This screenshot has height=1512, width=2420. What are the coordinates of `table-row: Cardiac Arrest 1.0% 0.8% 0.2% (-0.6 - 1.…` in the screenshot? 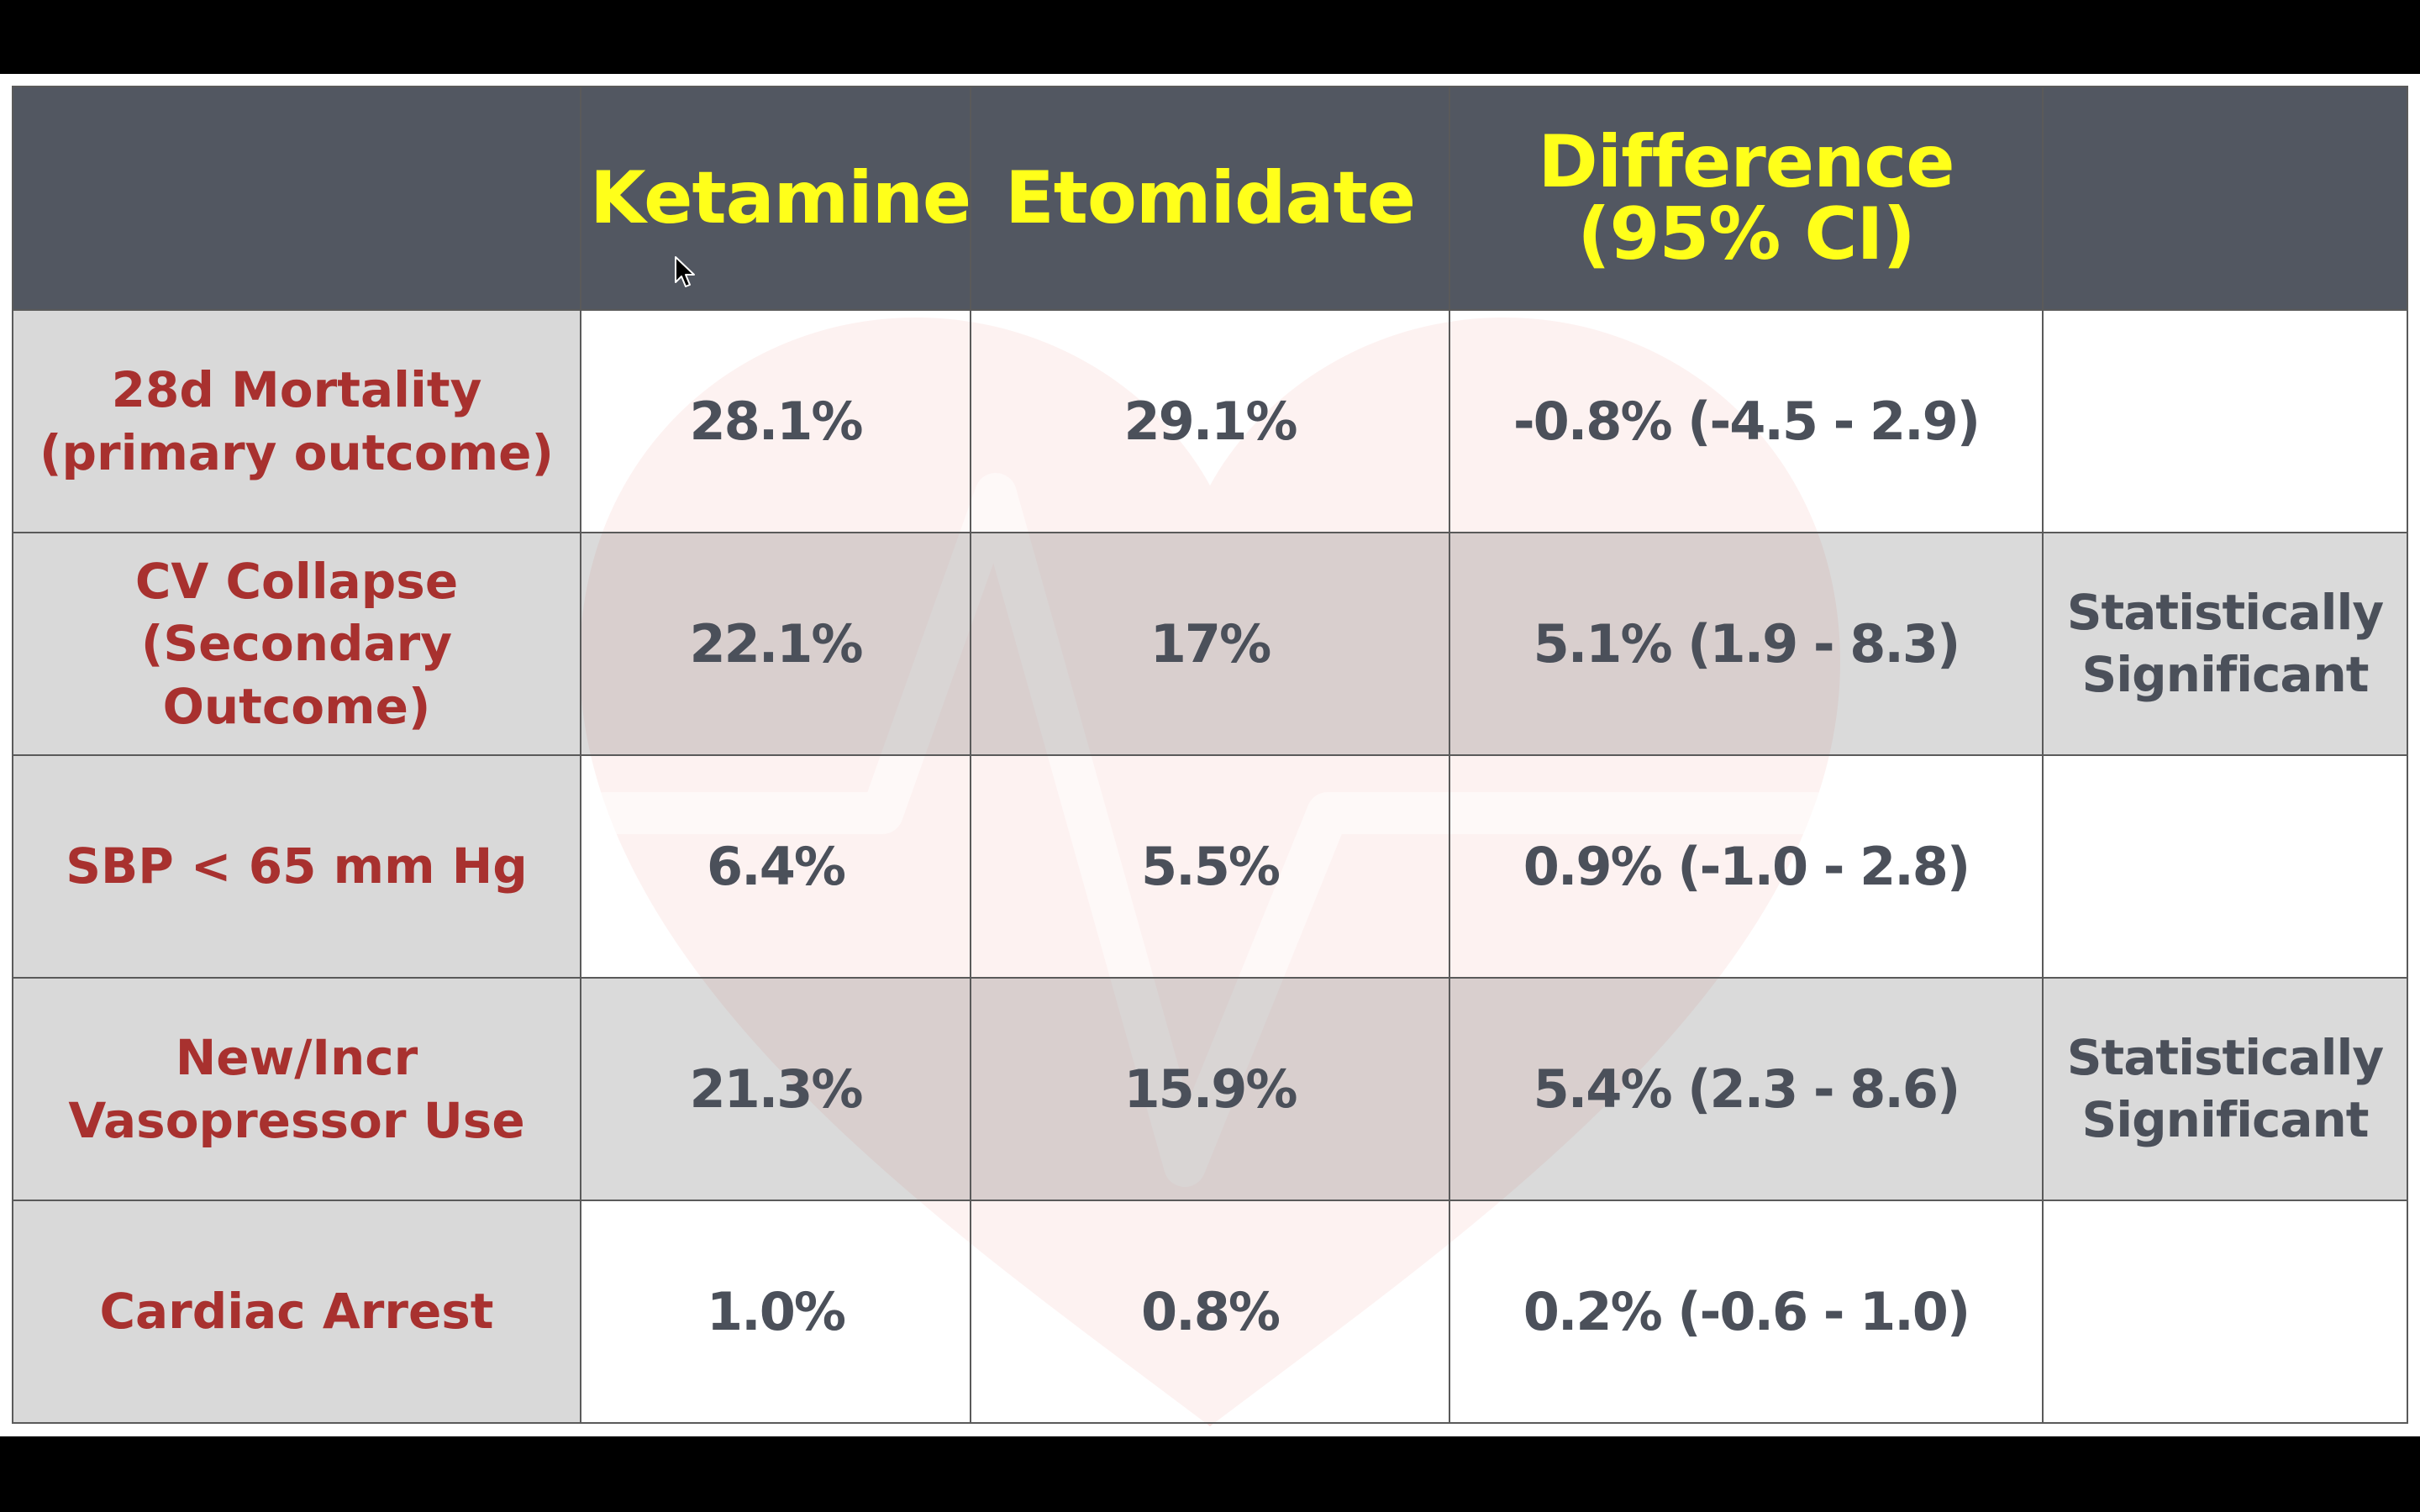 It's located at (1210, 1312).